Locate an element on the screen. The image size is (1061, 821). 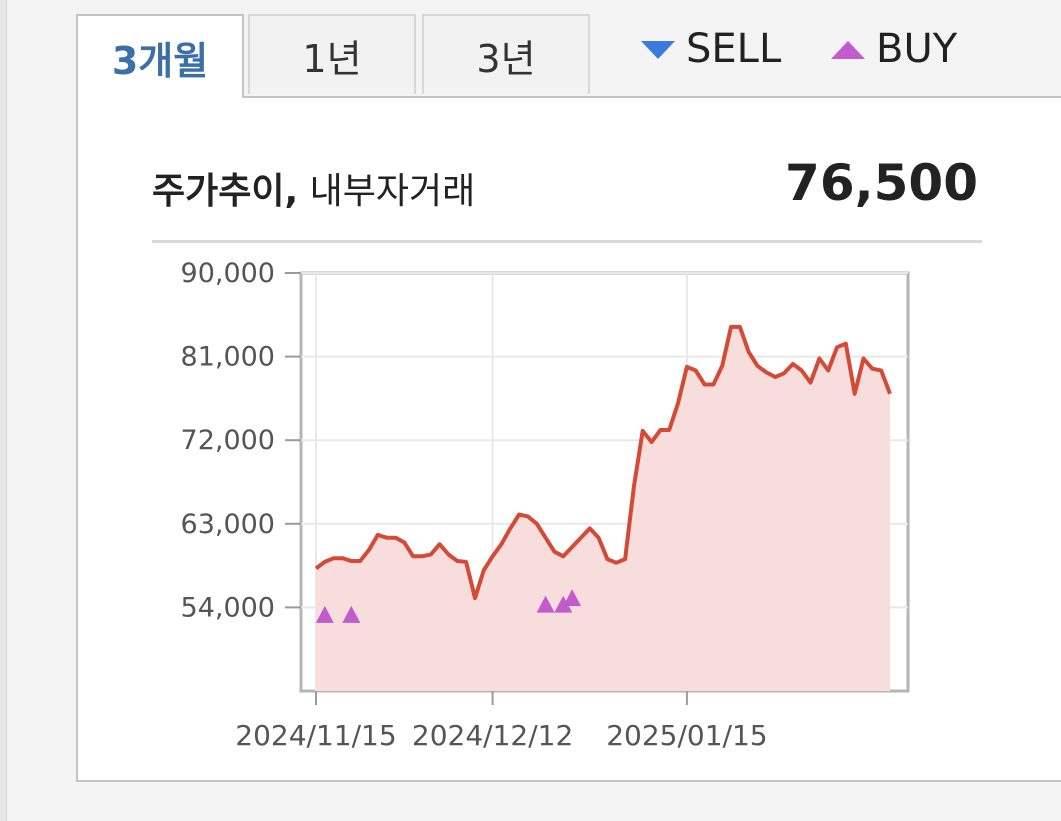
y-tick-label-4: 54,000 is located at coordinates (228, 607).